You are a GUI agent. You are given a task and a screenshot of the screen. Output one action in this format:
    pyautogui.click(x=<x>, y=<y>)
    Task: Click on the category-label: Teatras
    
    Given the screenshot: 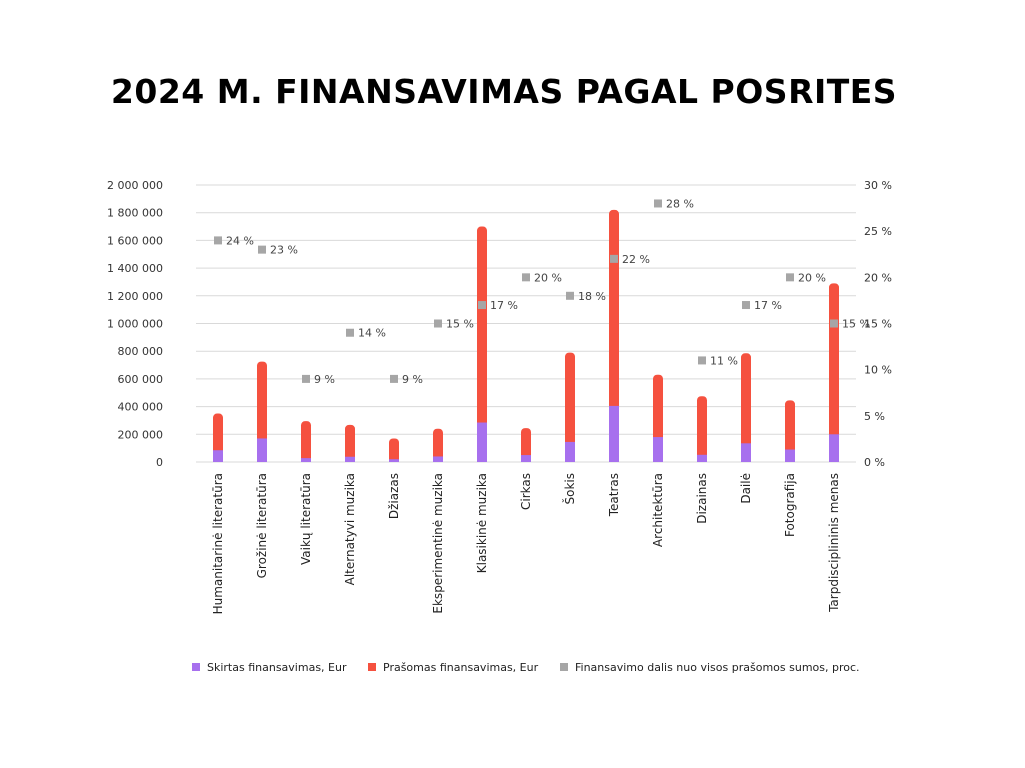 What is the action you would take?
    pyautogui.click(x=614, y=495)
    